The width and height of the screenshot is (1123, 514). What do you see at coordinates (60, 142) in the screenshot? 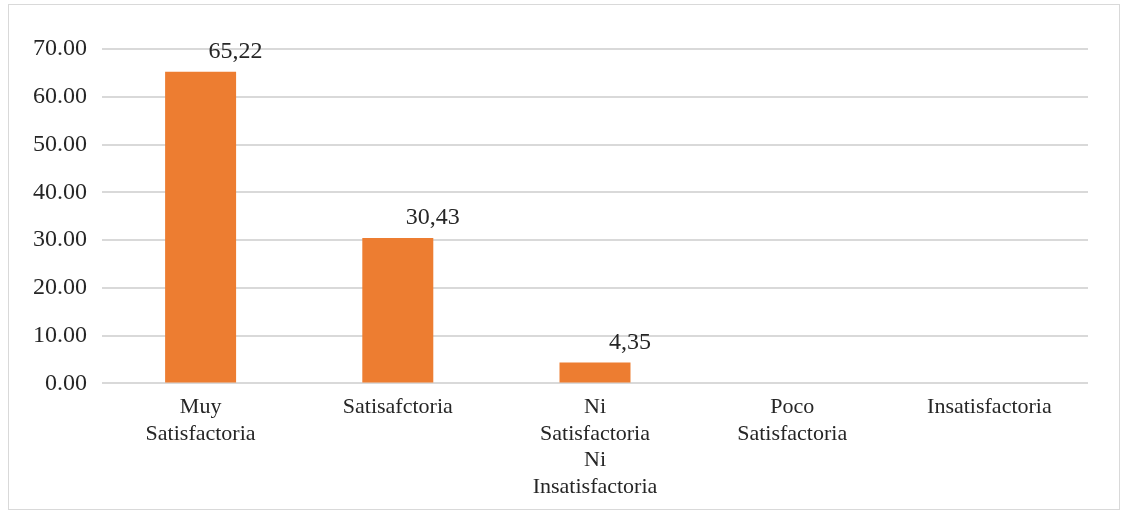
I see `y-tick-label: 50.00` at bounding box center [60, 142].